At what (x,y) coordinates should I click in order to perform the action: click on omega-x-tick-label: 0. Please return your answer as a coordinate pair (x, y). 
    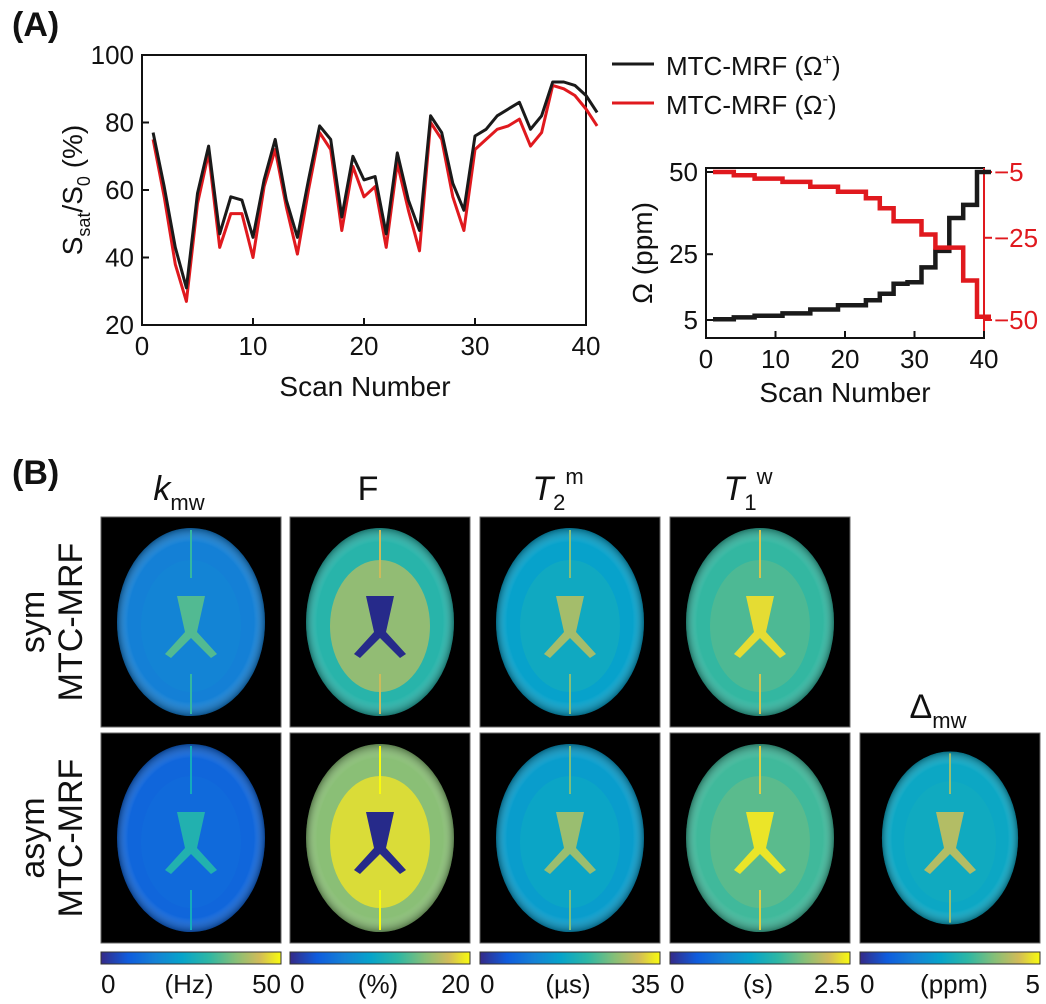
    Looking at the image, I should click on (706, 359).